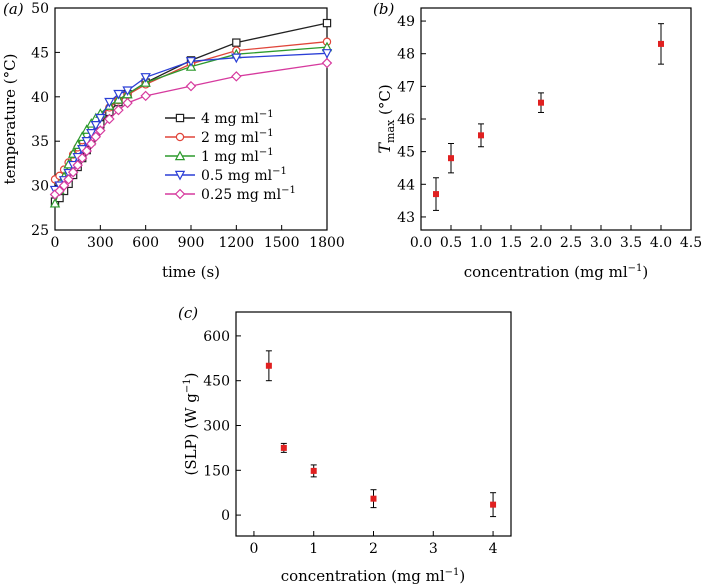 Image resolution: width=705 pixels, height=586 pixels. I want to click on chart-c-xtick-label: 2, so click(373, 549).